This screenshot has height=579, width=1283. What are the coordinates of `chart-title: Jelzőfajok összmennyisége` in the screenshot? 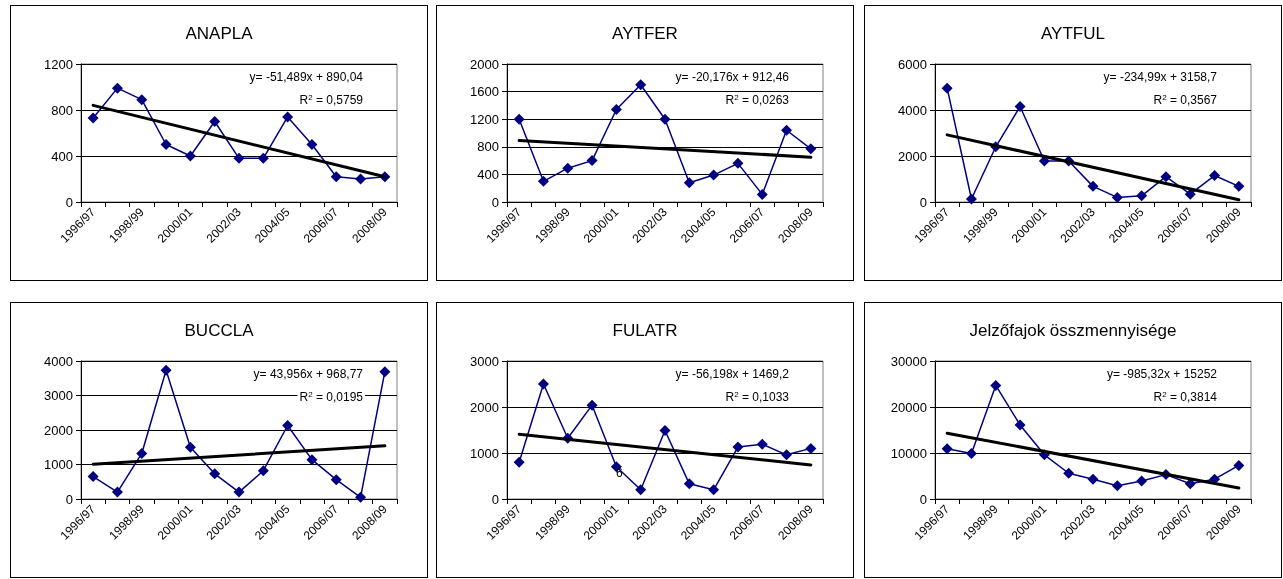 It's located at (1073, 330).